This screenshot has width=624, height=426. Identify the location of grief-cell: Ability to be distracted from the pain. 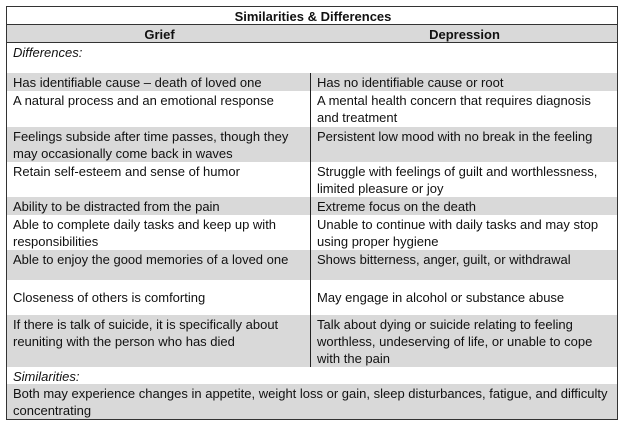
(116, 206).